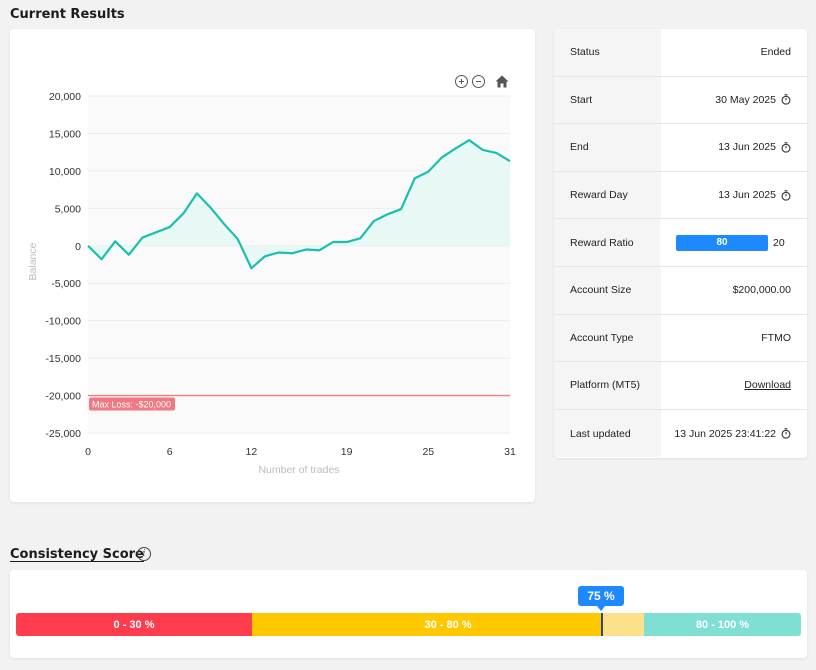  Describe the element at coordinates (607, 147) in the screenshot. I see `info-row-label: End` at that location.